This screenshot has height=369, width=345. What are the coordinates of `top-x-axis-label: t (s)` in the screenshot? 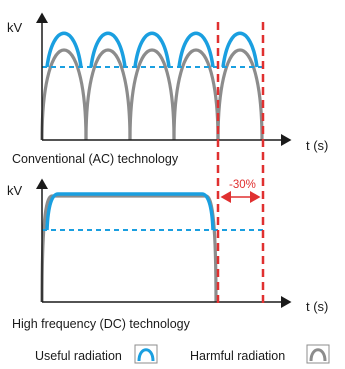 It's located at (317, 145).